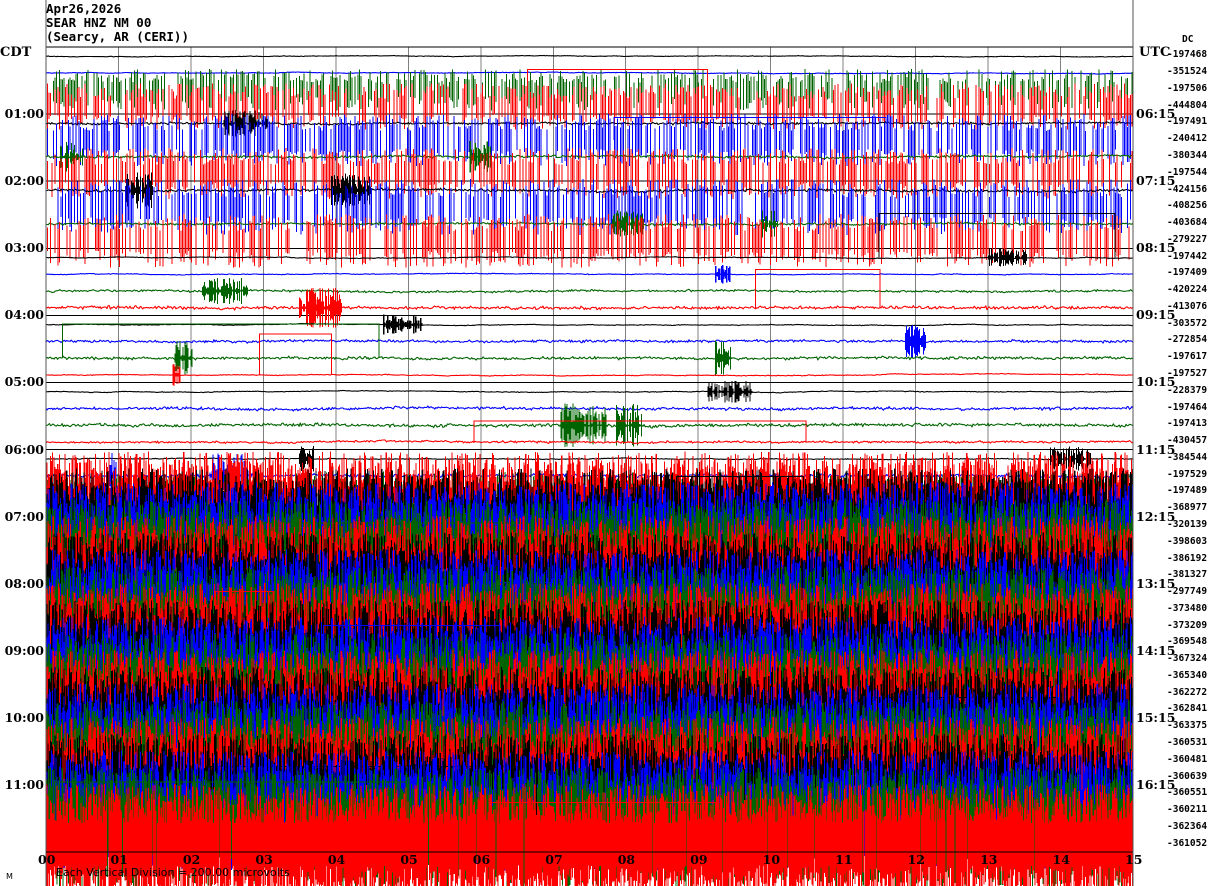 The height and width of the screenshot is (886, 1210). Describe the element at coordinates (1187, 441) in the screenshot. I see `dc-value: -430457` at that location.